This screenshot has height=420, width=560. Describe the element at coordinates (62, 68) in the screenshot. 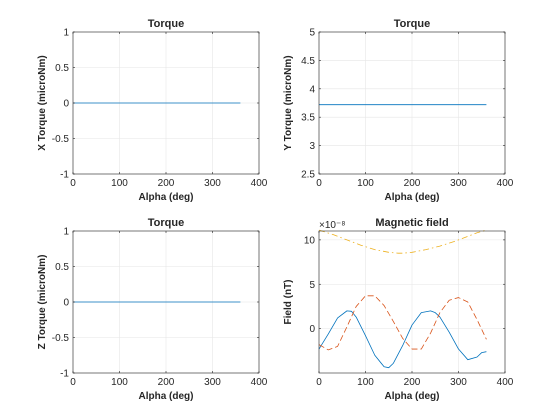

I see `y-tick-label-1-3: 0.5` at that location.